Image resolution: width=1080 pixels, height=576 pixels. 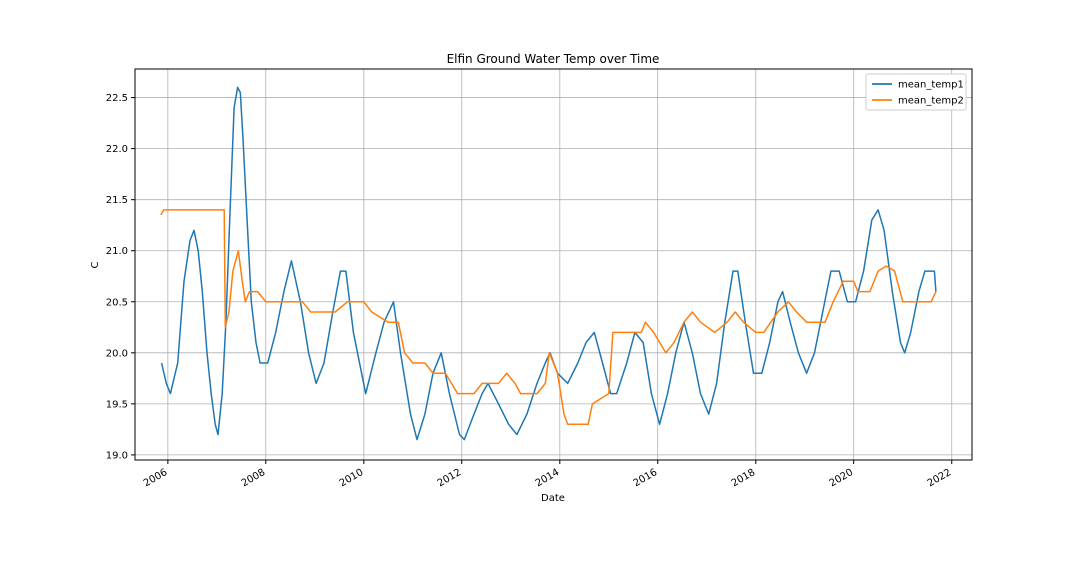 What do you see at coordinates (117, 200) in the screenshot?
I see `y-tick-label: 21.5` at bounding box center [117, 200].